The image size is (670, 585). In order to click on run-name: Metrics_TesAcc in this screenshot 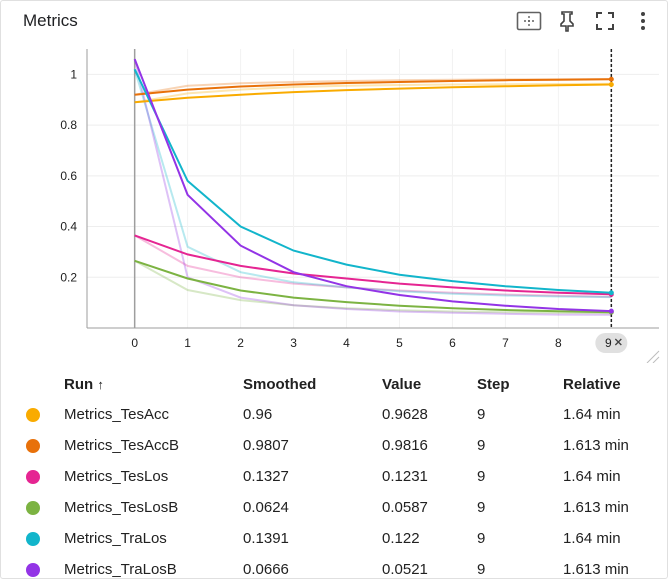, I will do `click(117, 414)`.